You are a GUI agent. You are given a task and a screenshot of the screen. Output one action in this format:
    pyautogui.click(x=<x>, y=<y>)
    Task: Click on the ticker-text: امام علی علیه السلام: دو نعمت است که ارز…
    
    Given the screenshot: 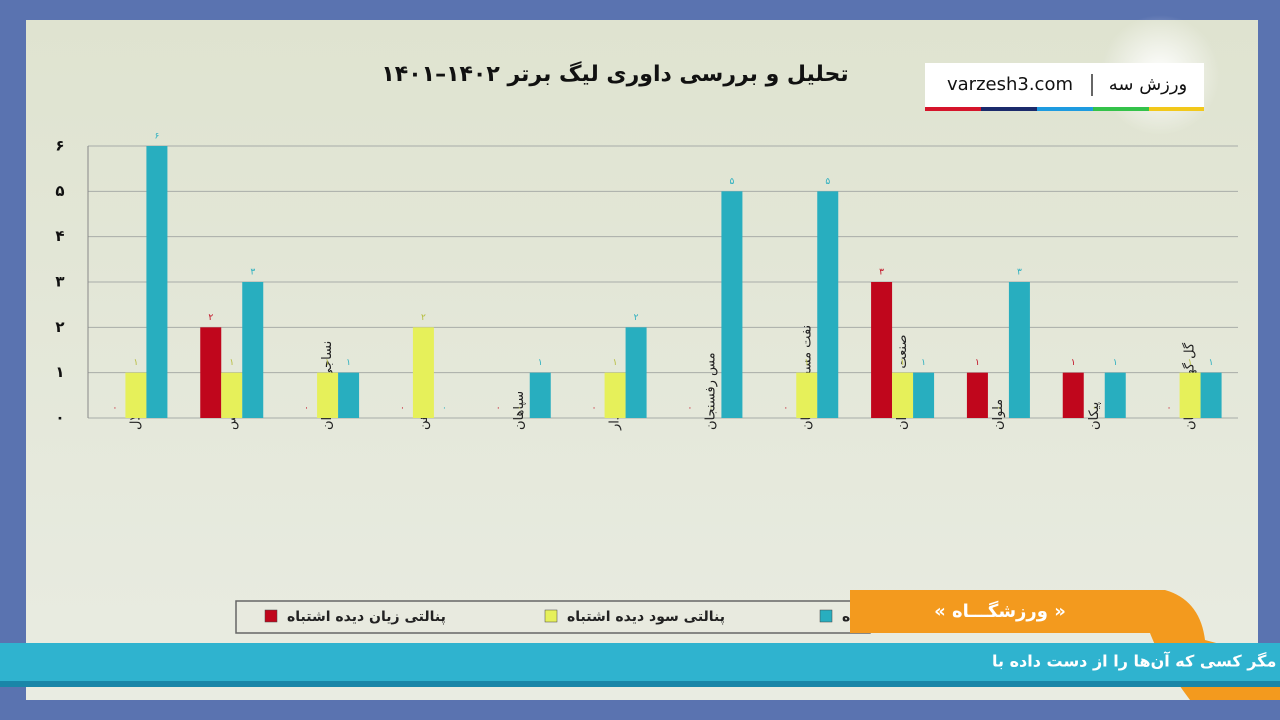 What is the action you would take?
    pyautogui.click(x=1136, y=661)
    